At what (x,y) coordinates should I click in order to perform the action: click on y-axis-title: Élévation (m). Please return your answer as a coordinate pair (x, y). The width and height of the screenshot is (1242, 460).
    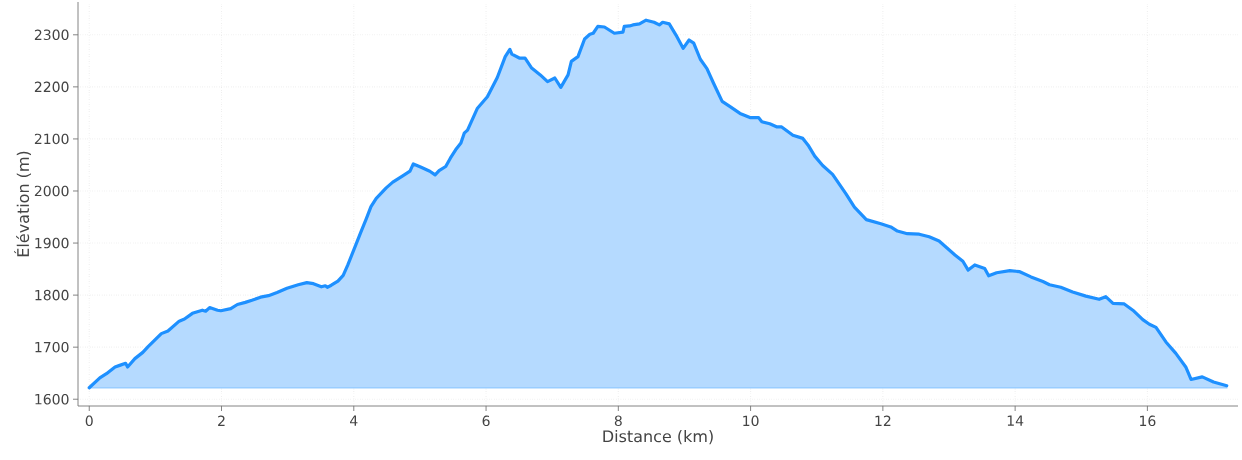
    Looking at the image, I should click on (23, 204).